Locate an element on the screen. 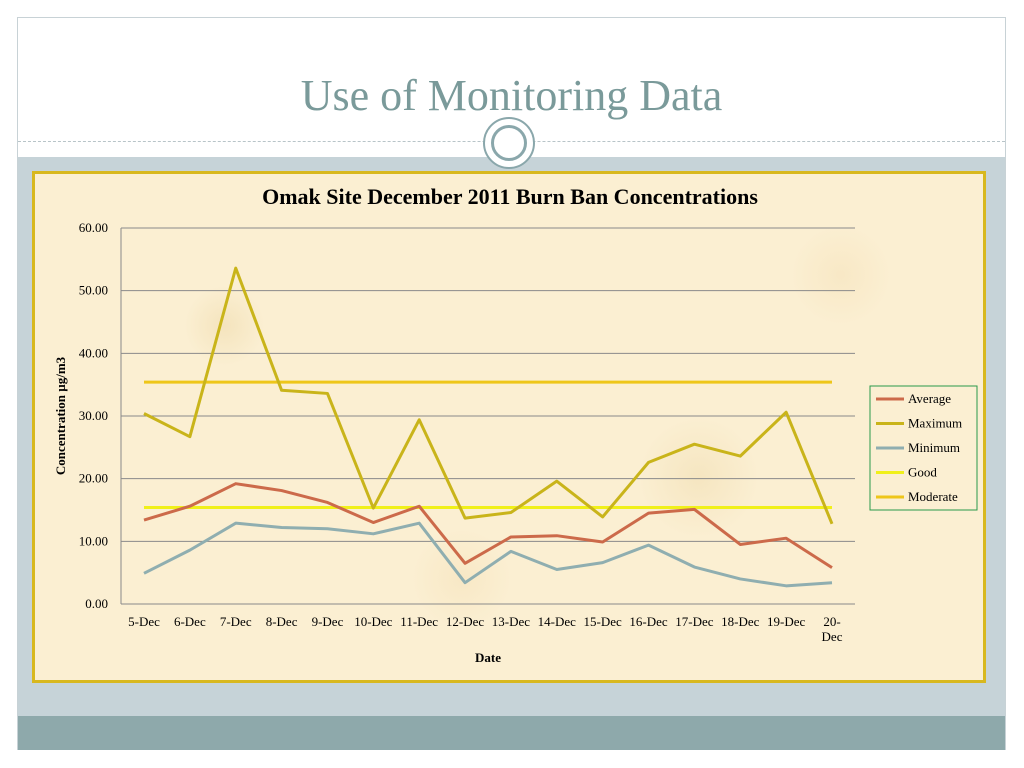 The image size is (1024, 768). slide-title: Use of Monitoring Data is located at coordinates (511, 95).